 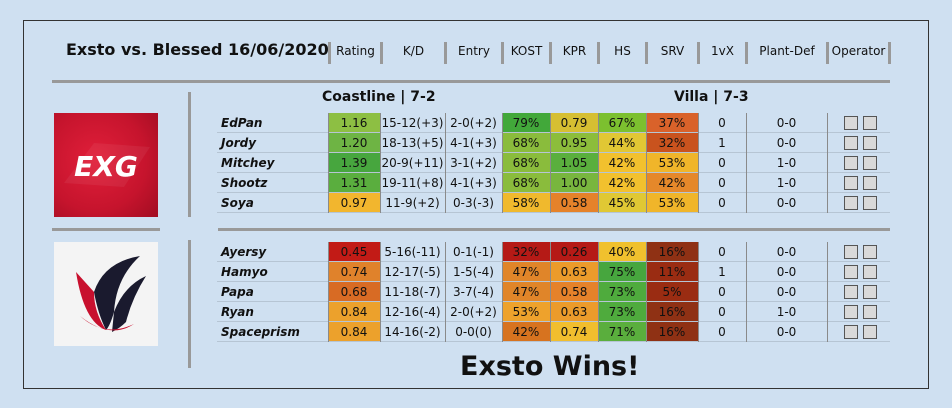 What do you see at coordinates (473, 252) in the screenshot?
I see `entry-cell: 0-1(-1)` at bounding box center [473, 252].